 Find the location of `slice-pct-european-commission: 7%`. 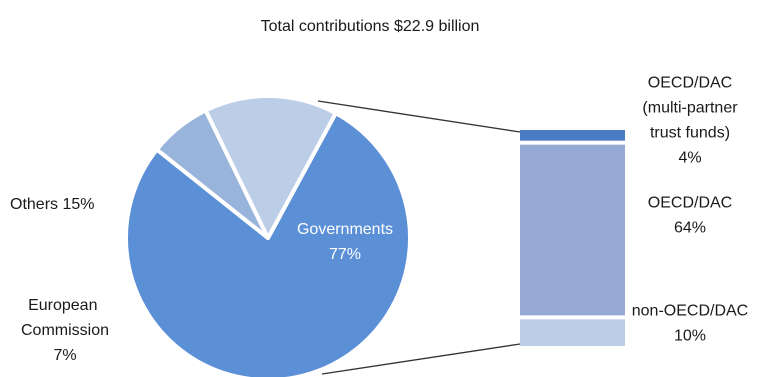

slice-pct-european-commission: 7% is located at coordinates (64, 355).